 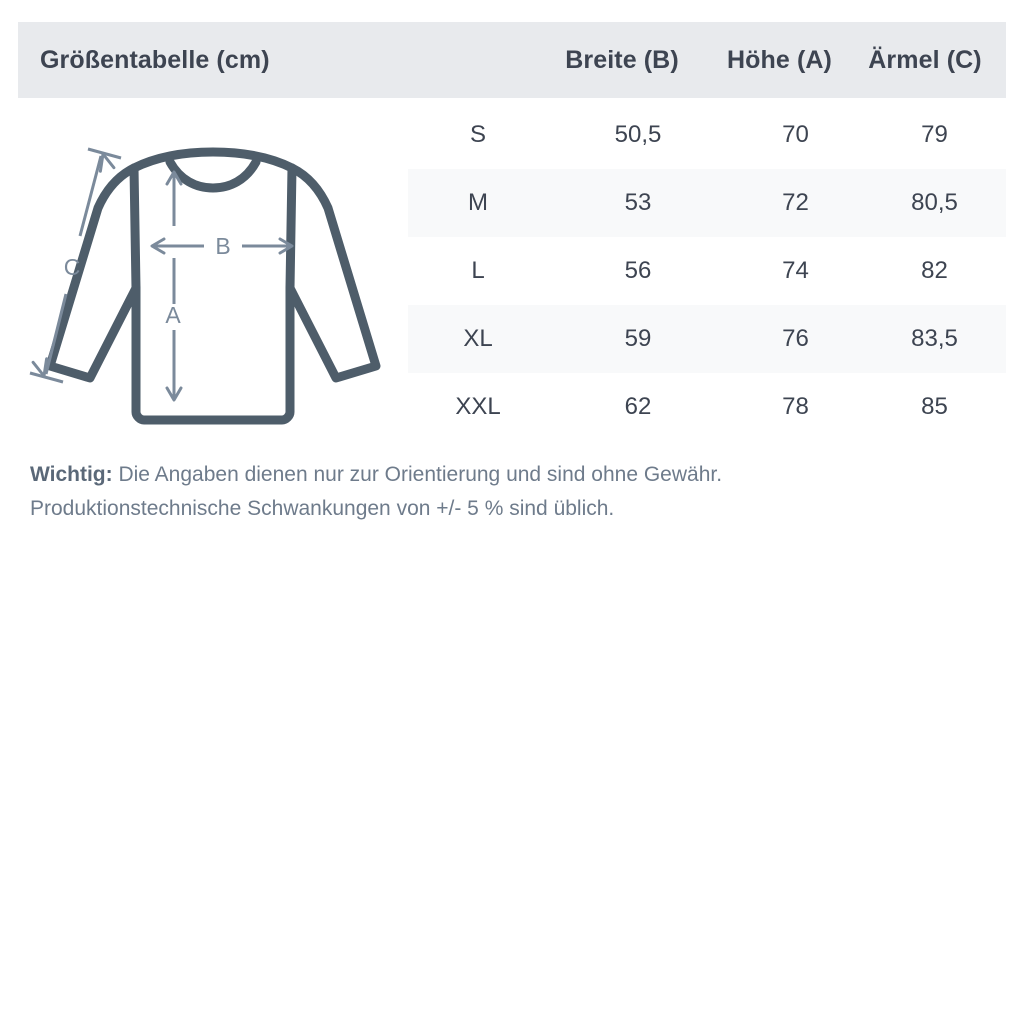 I want to click on measure-label-width: B, so click(x=222, y=246).